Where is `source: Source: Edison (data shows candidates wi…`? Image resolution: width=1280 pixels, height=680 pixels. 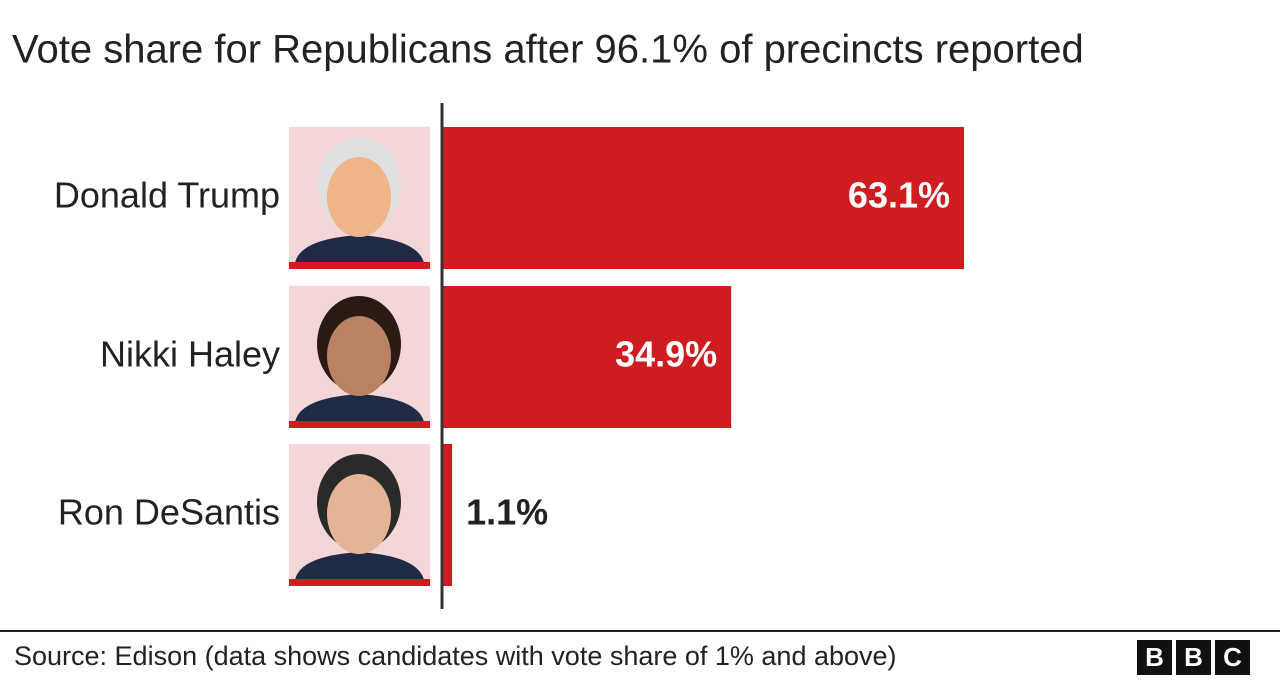 source: Source: Edison (data shows candidates wi… is located at coordinates (455, 656).